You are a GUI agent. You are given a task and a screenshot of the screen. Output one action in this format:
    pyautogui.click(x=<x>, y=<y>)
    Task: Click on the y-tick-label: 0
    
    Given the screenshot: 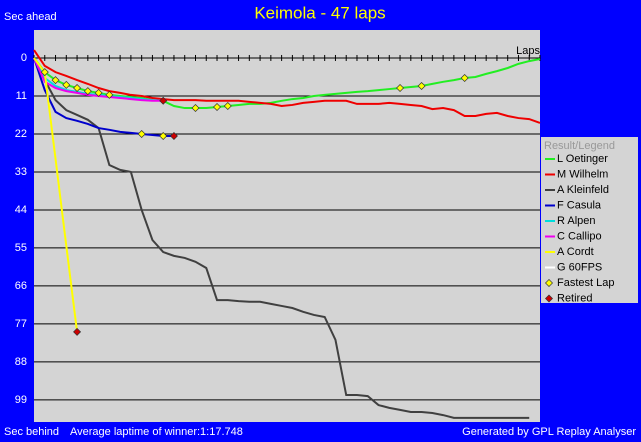 What is the action you would take?
    pyautogui.click(x=24, y=58)
    